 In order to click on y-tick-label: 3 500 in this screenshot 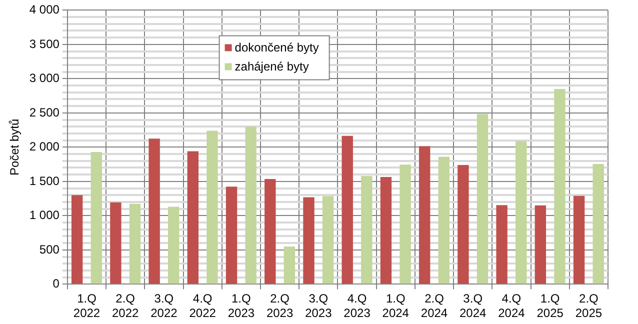, I will do `click(44, 43)`.